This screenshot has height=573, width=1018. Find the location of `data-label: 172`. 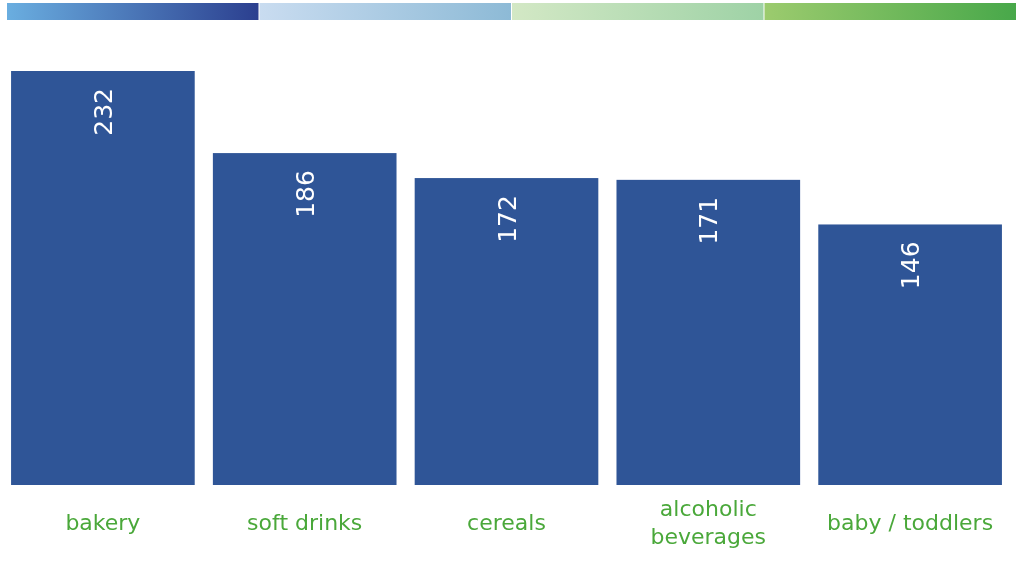

data-label: 172 is located at coordinates (507, 219).